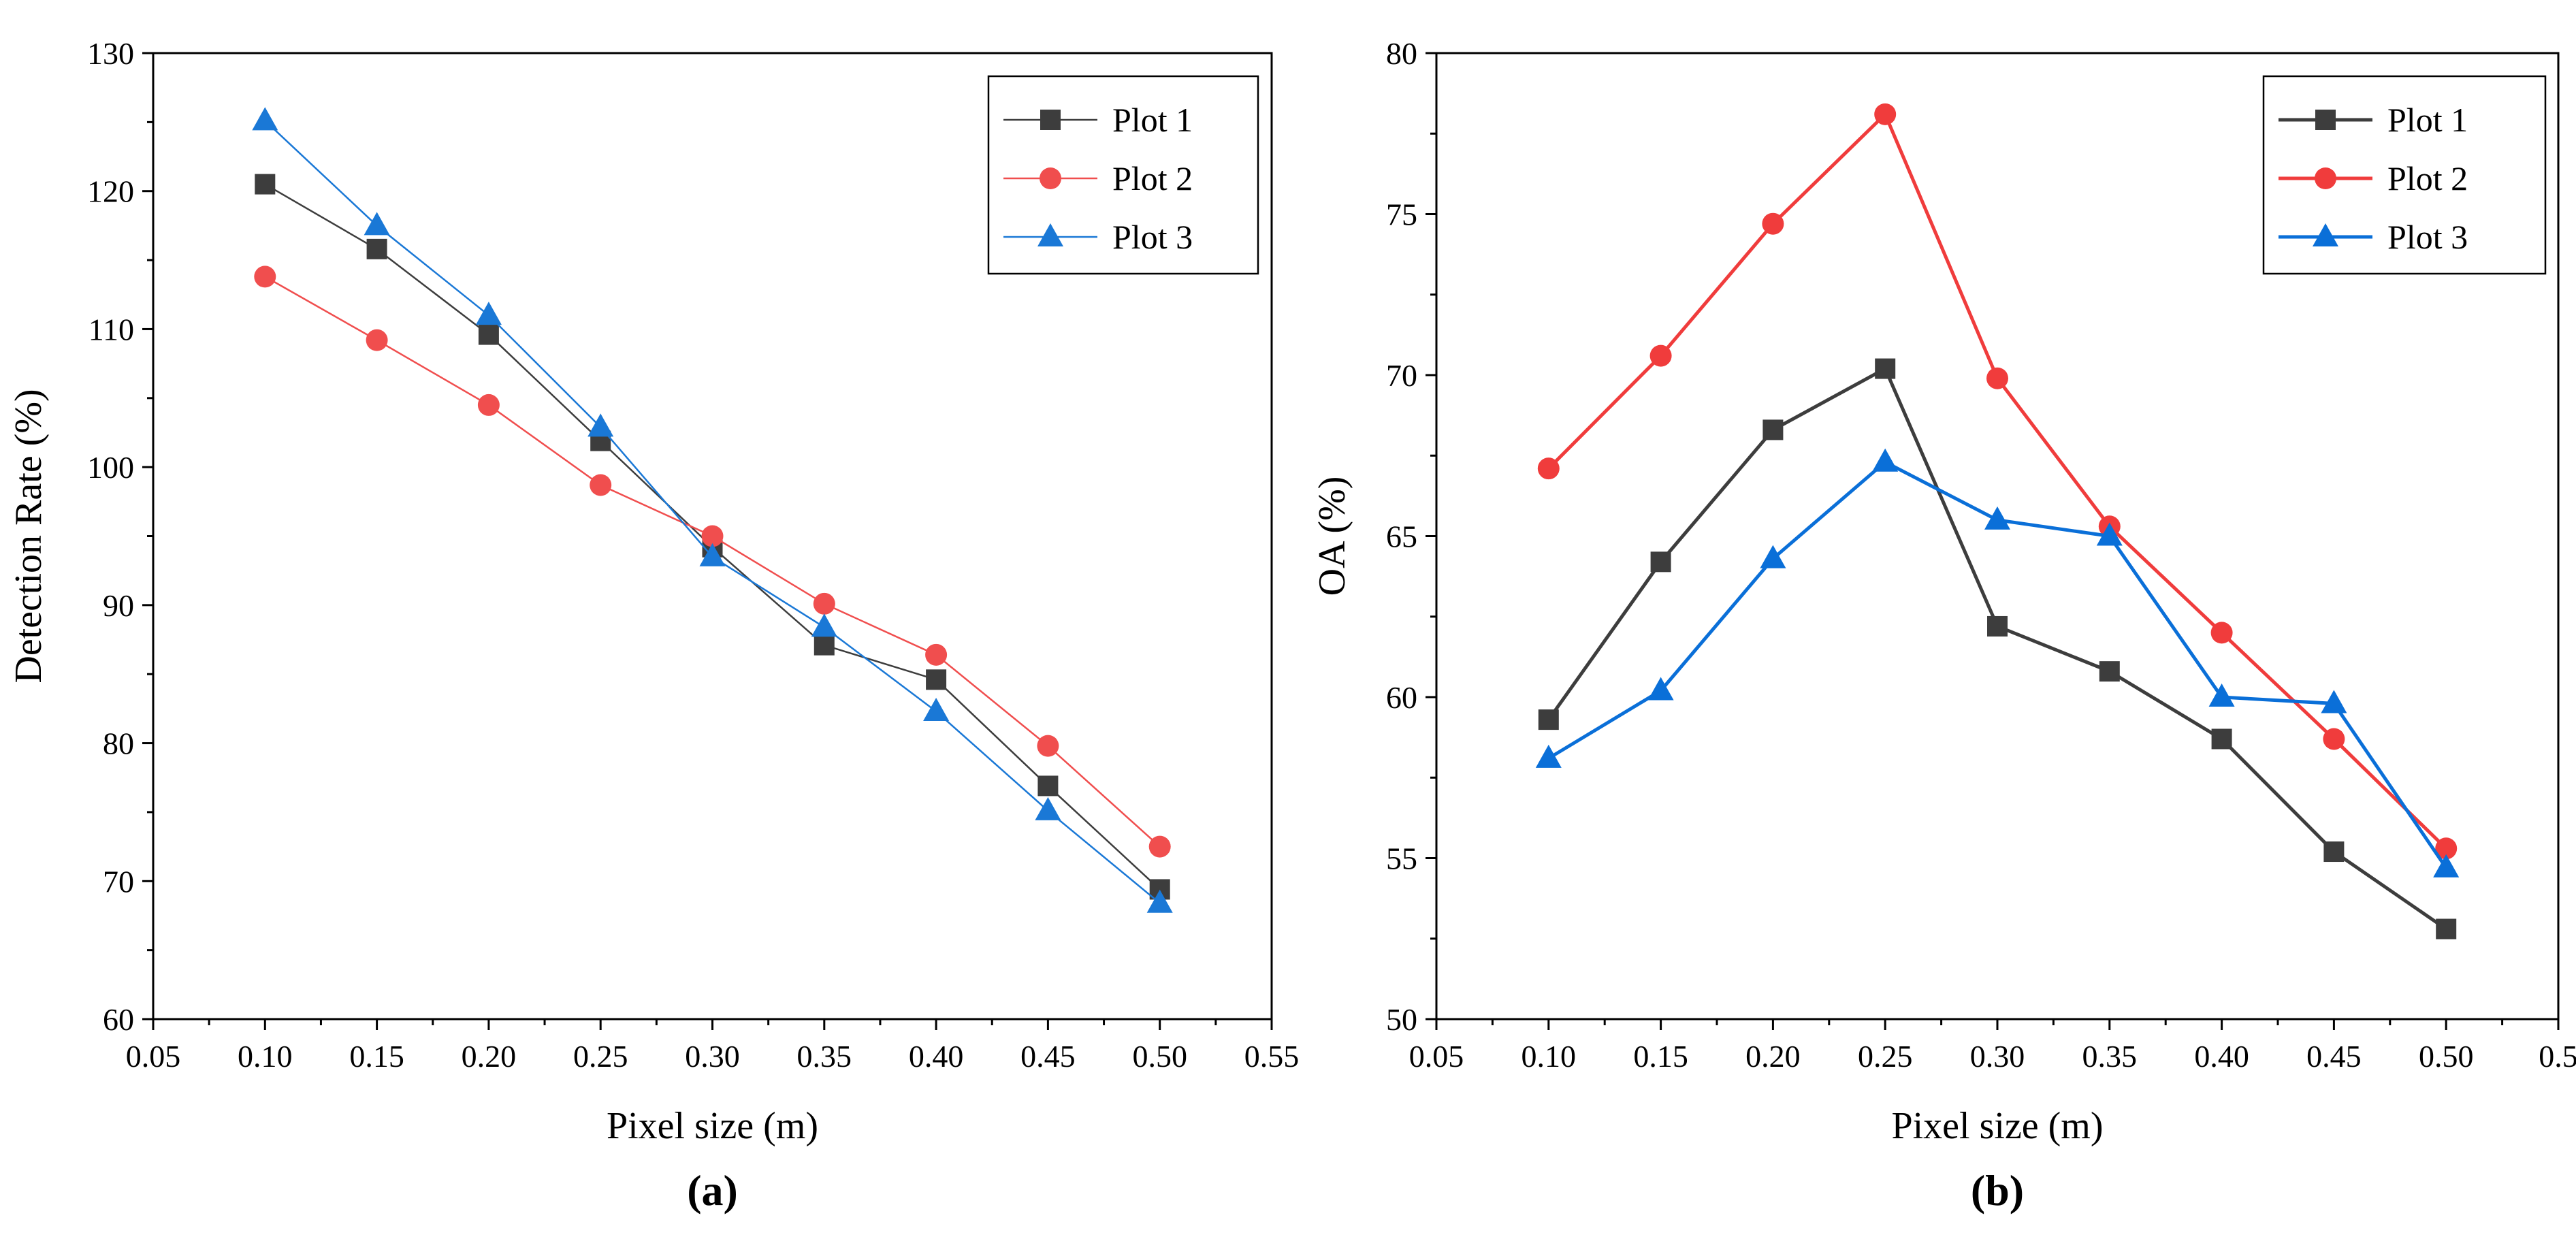 Image resolution: width=2576 pixels, height=1254 pixels. I want to click on y-tick-label: 130, so click(111, 53).